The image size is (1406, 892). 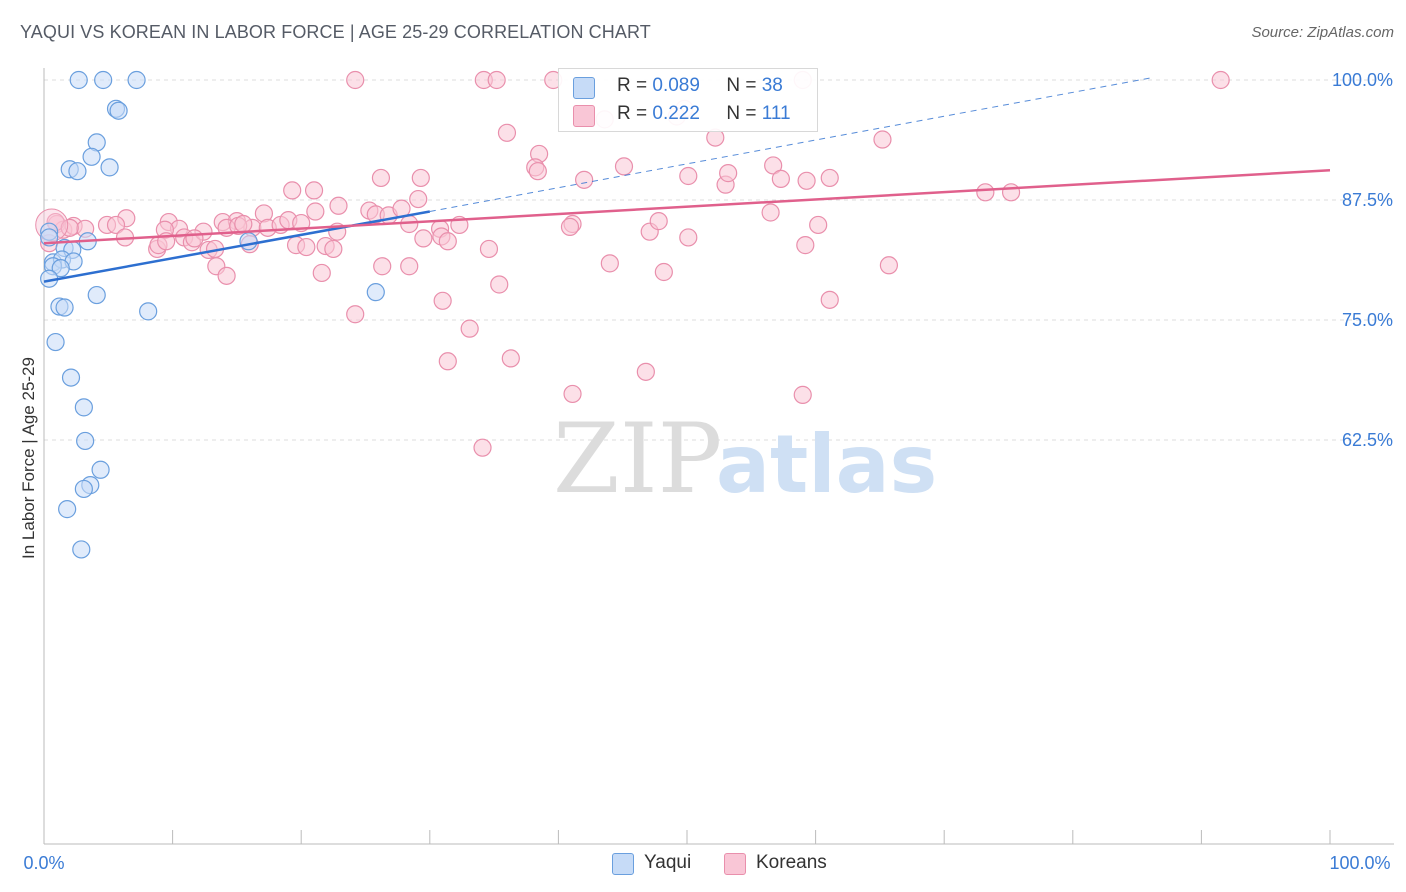 What do you see at coordinates (584, 116) in the screenshot?
I see `korean-swatch` at bounding box center [584, 116].